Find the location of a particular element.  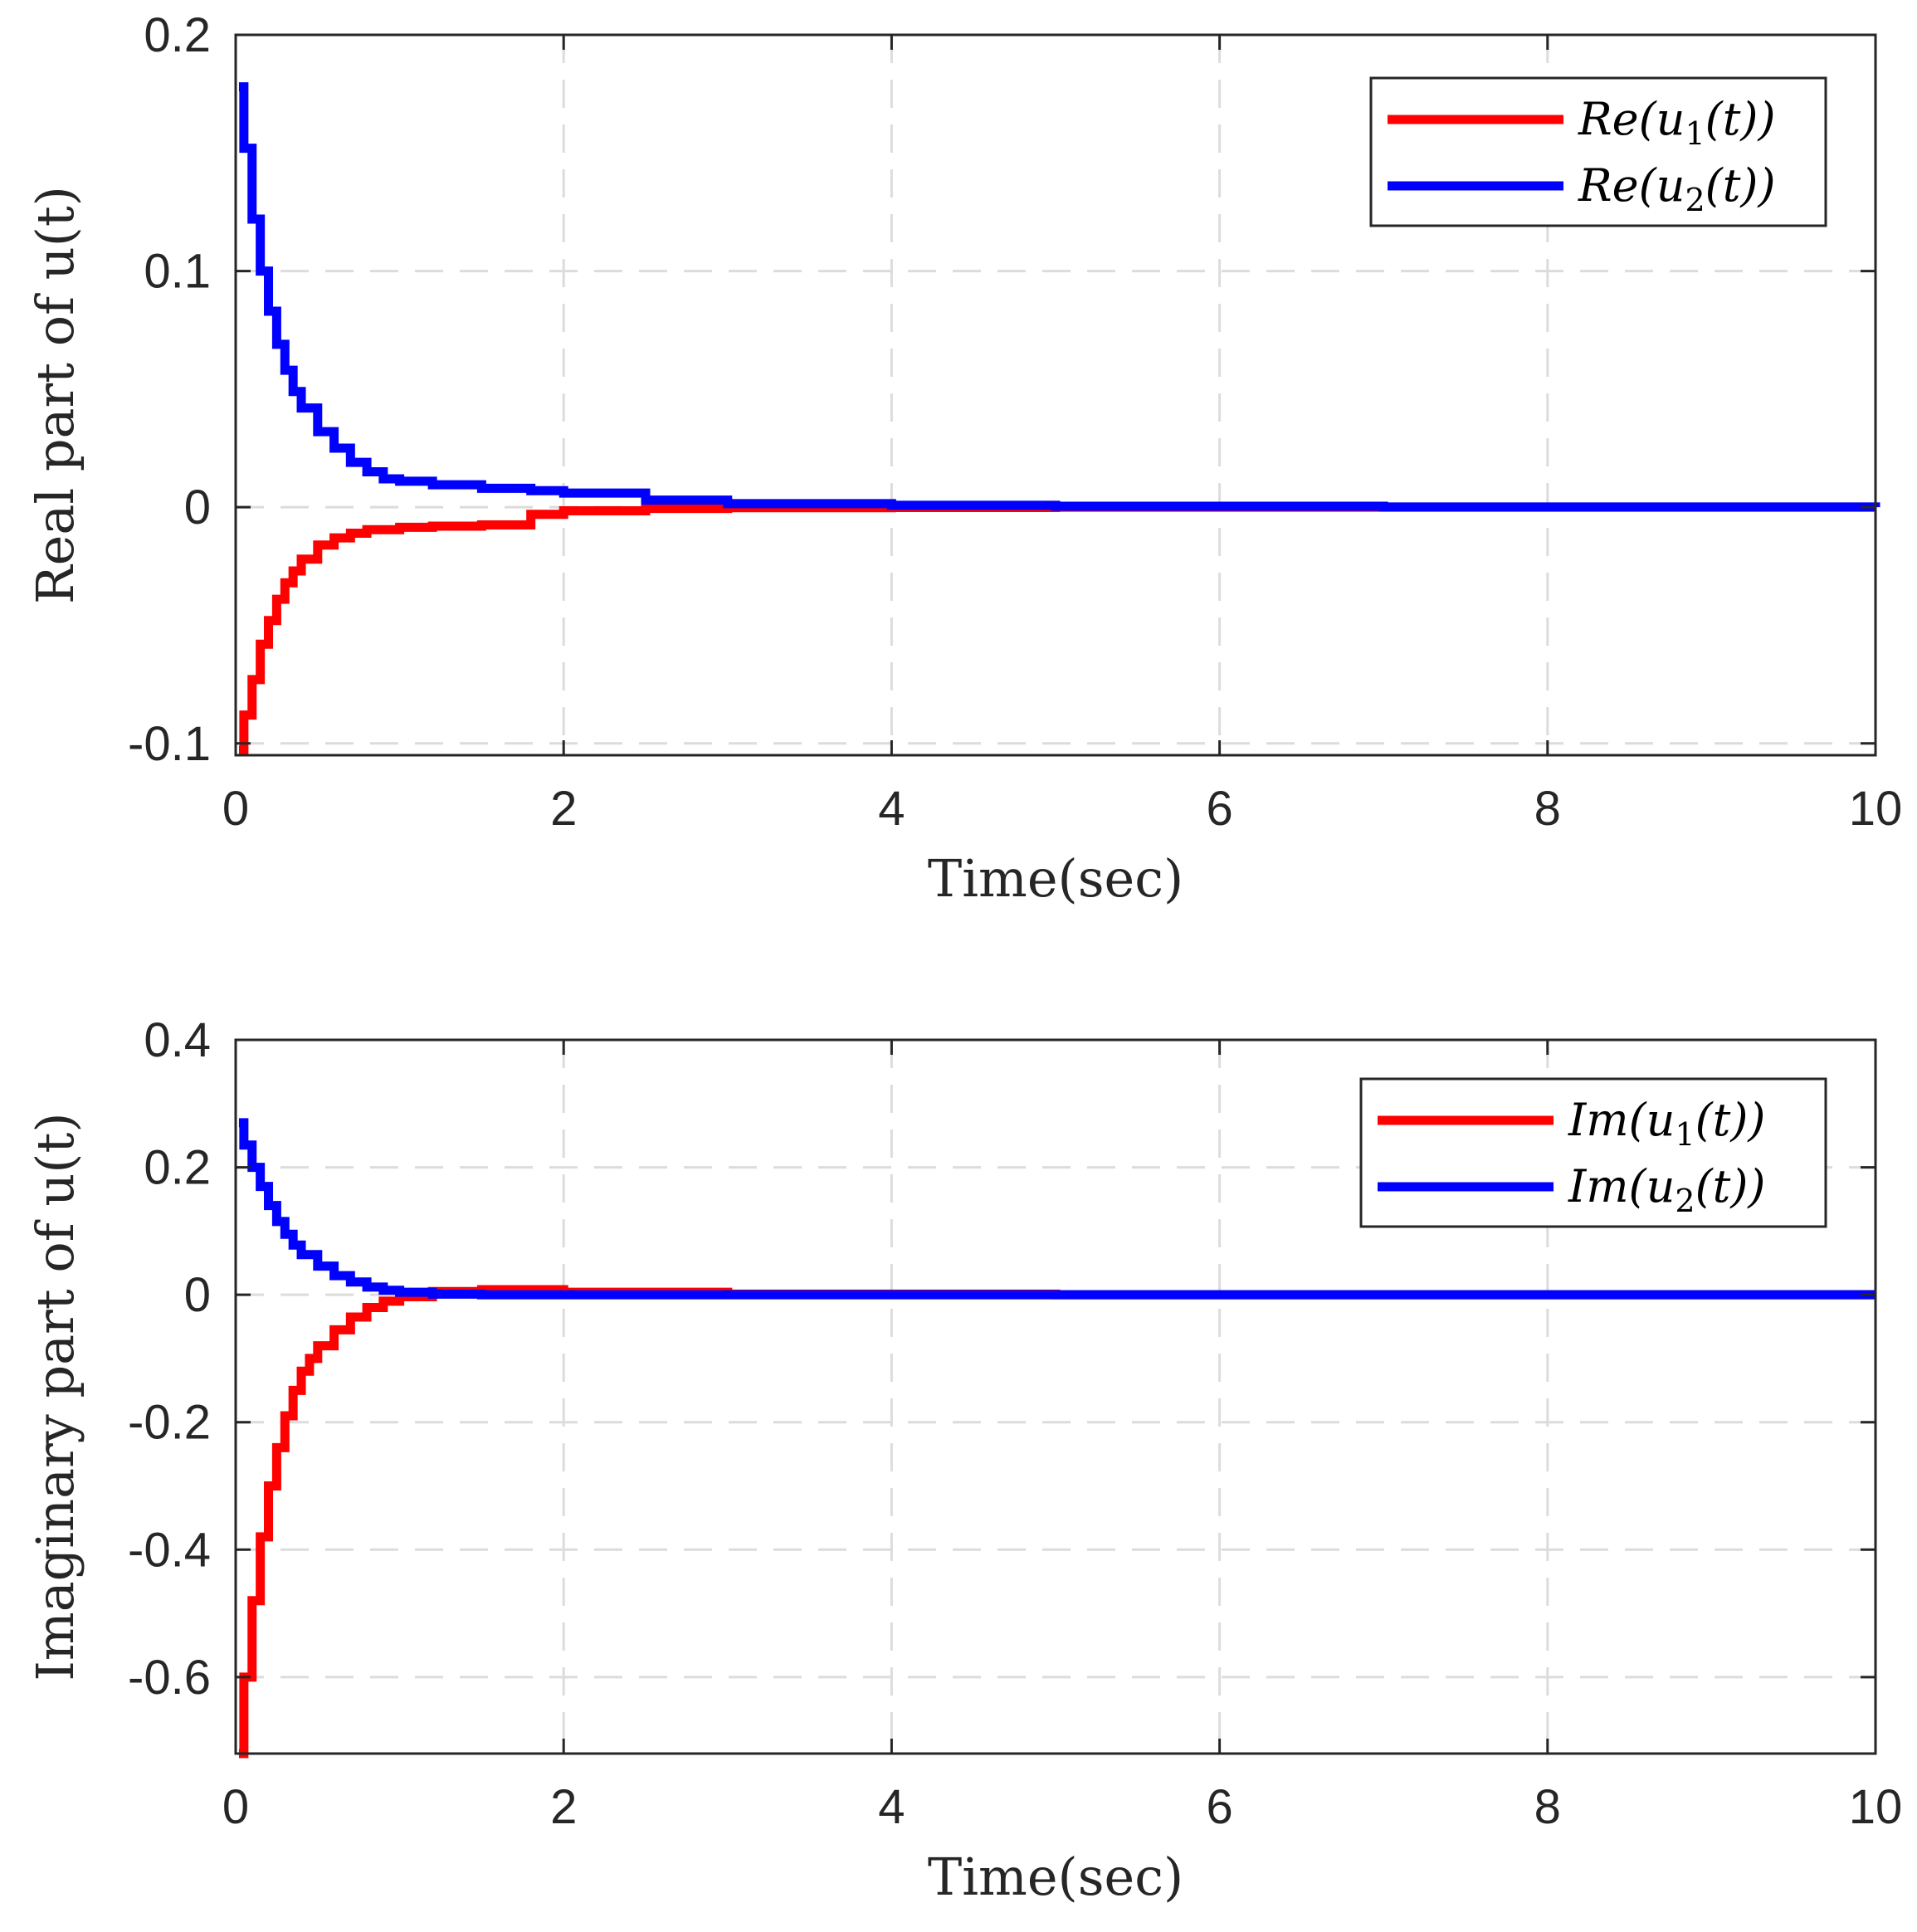

legend: Im(u1(t)) Im(u2(t)) is located at coordinates (1593, 1152).